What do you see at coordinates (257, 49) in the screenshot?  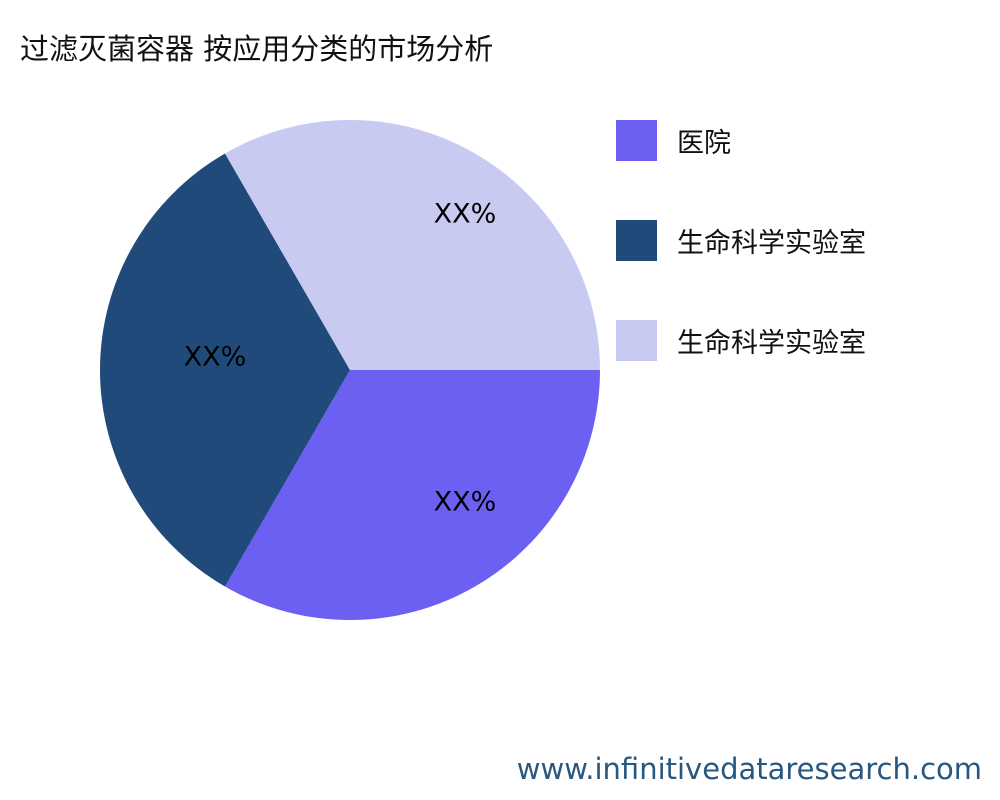 I see `chart-title: 过滤灭菌容器 按应用分类的市场分析` at bounding box center [257, 49].